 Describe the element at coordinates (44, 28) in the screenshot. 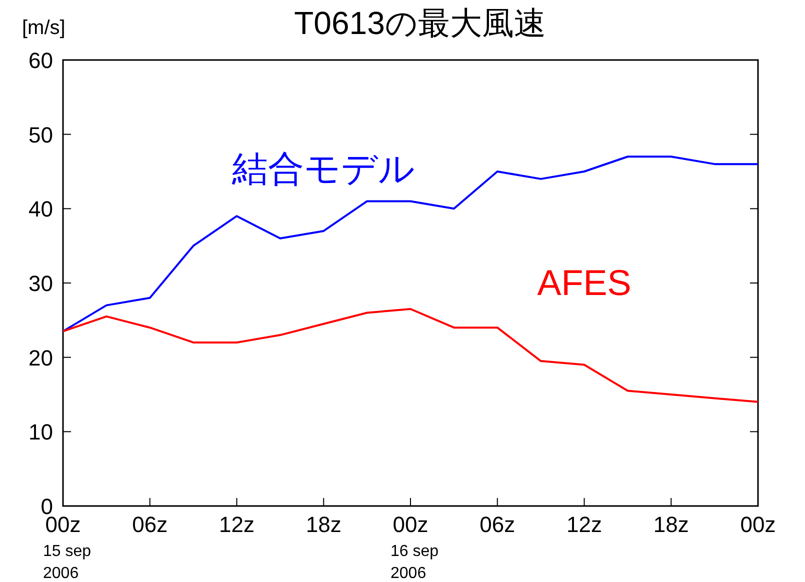

I see `y-axis-title: [m/s]` at that location.